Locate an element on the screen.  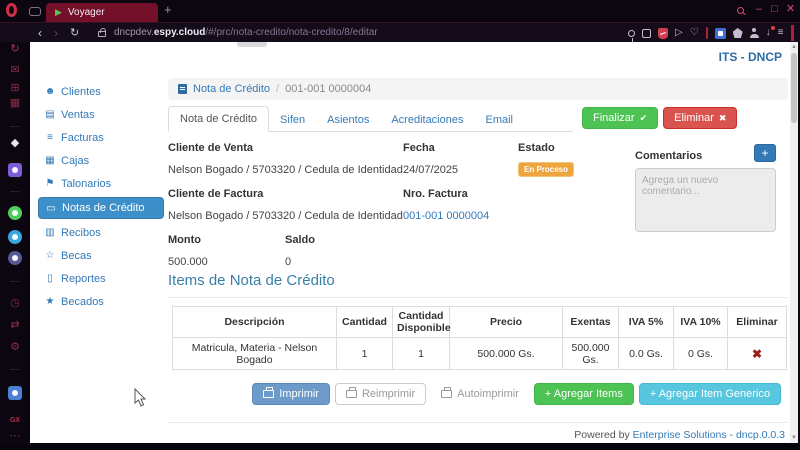
minimize-button: – is located at coordinates (759, 9).